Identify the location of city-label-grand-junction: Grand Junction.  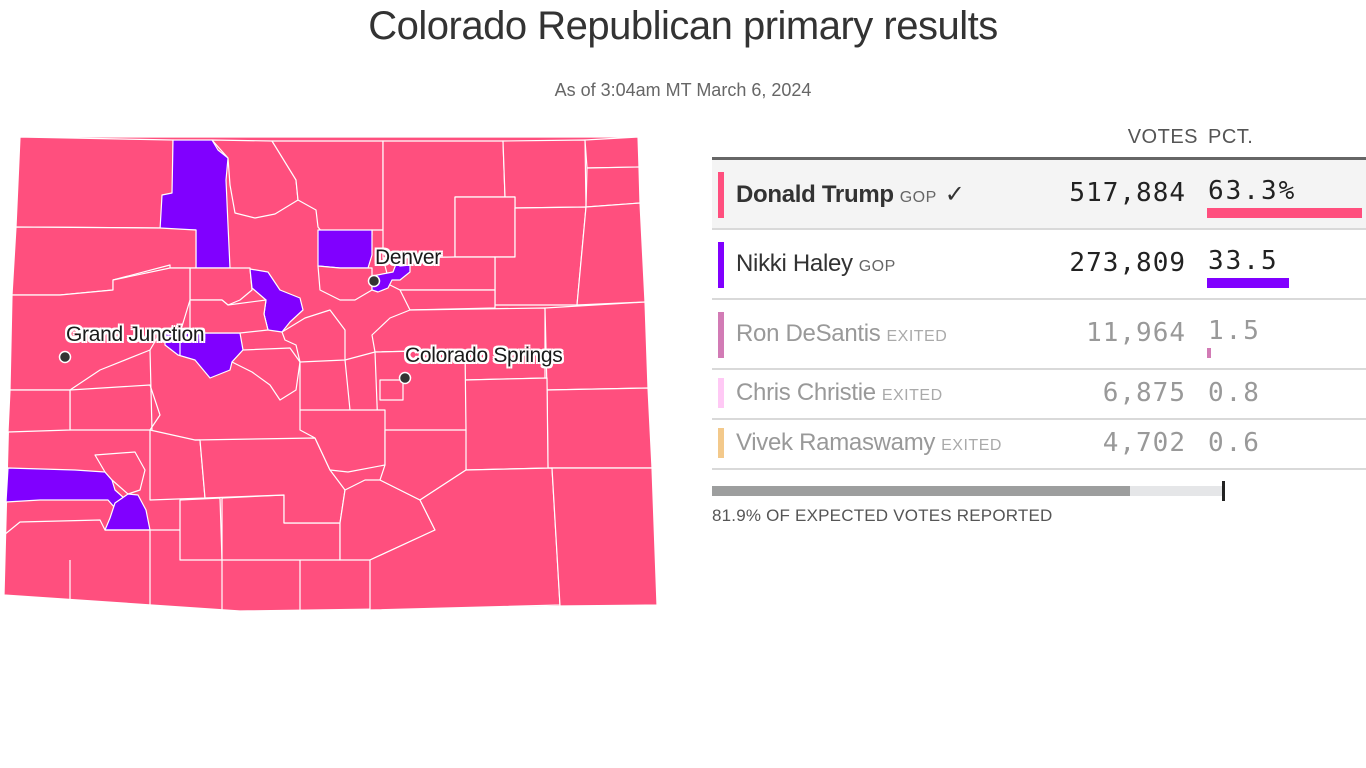
(135, 334).